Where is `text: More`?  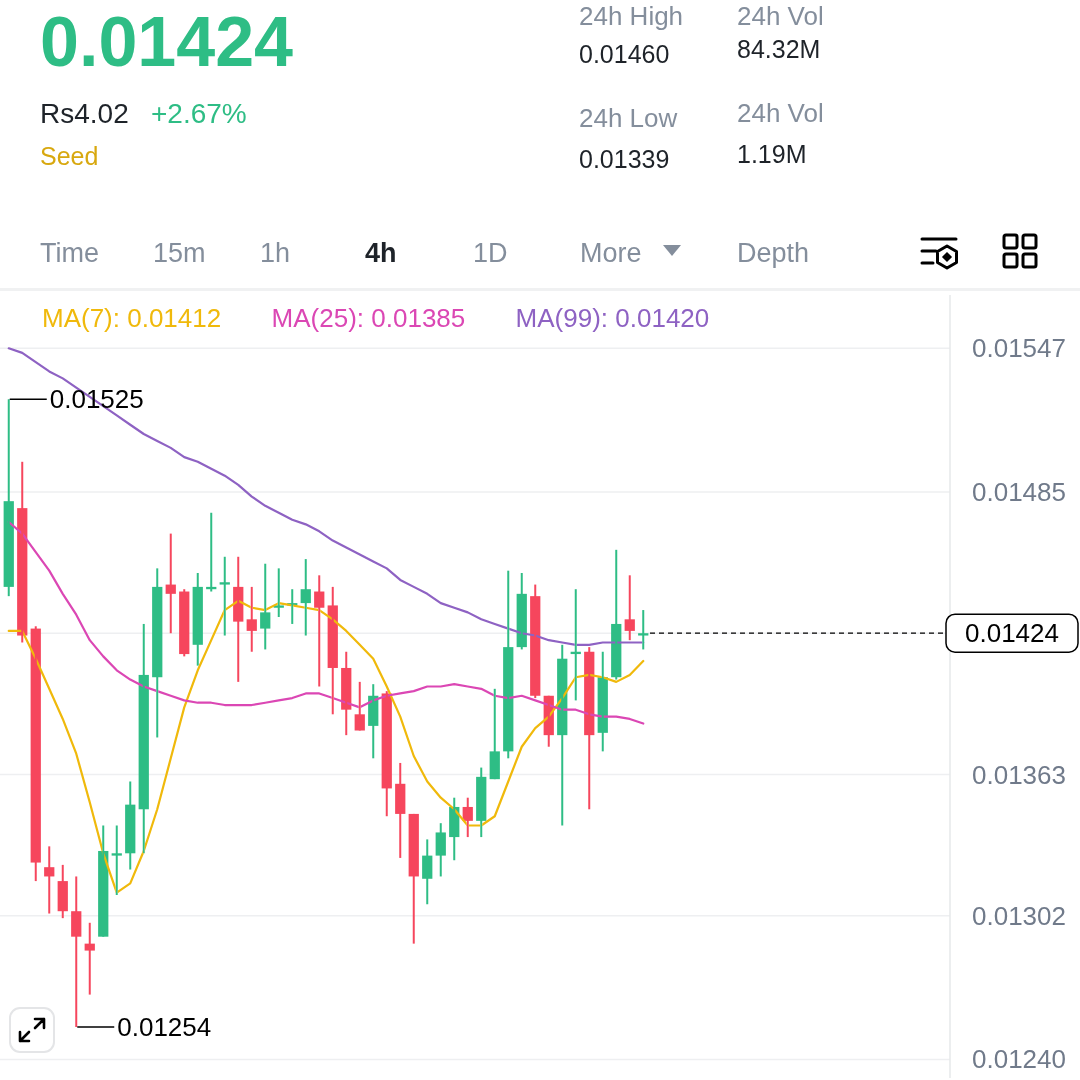 text: More is located at coordinates (611, 253).